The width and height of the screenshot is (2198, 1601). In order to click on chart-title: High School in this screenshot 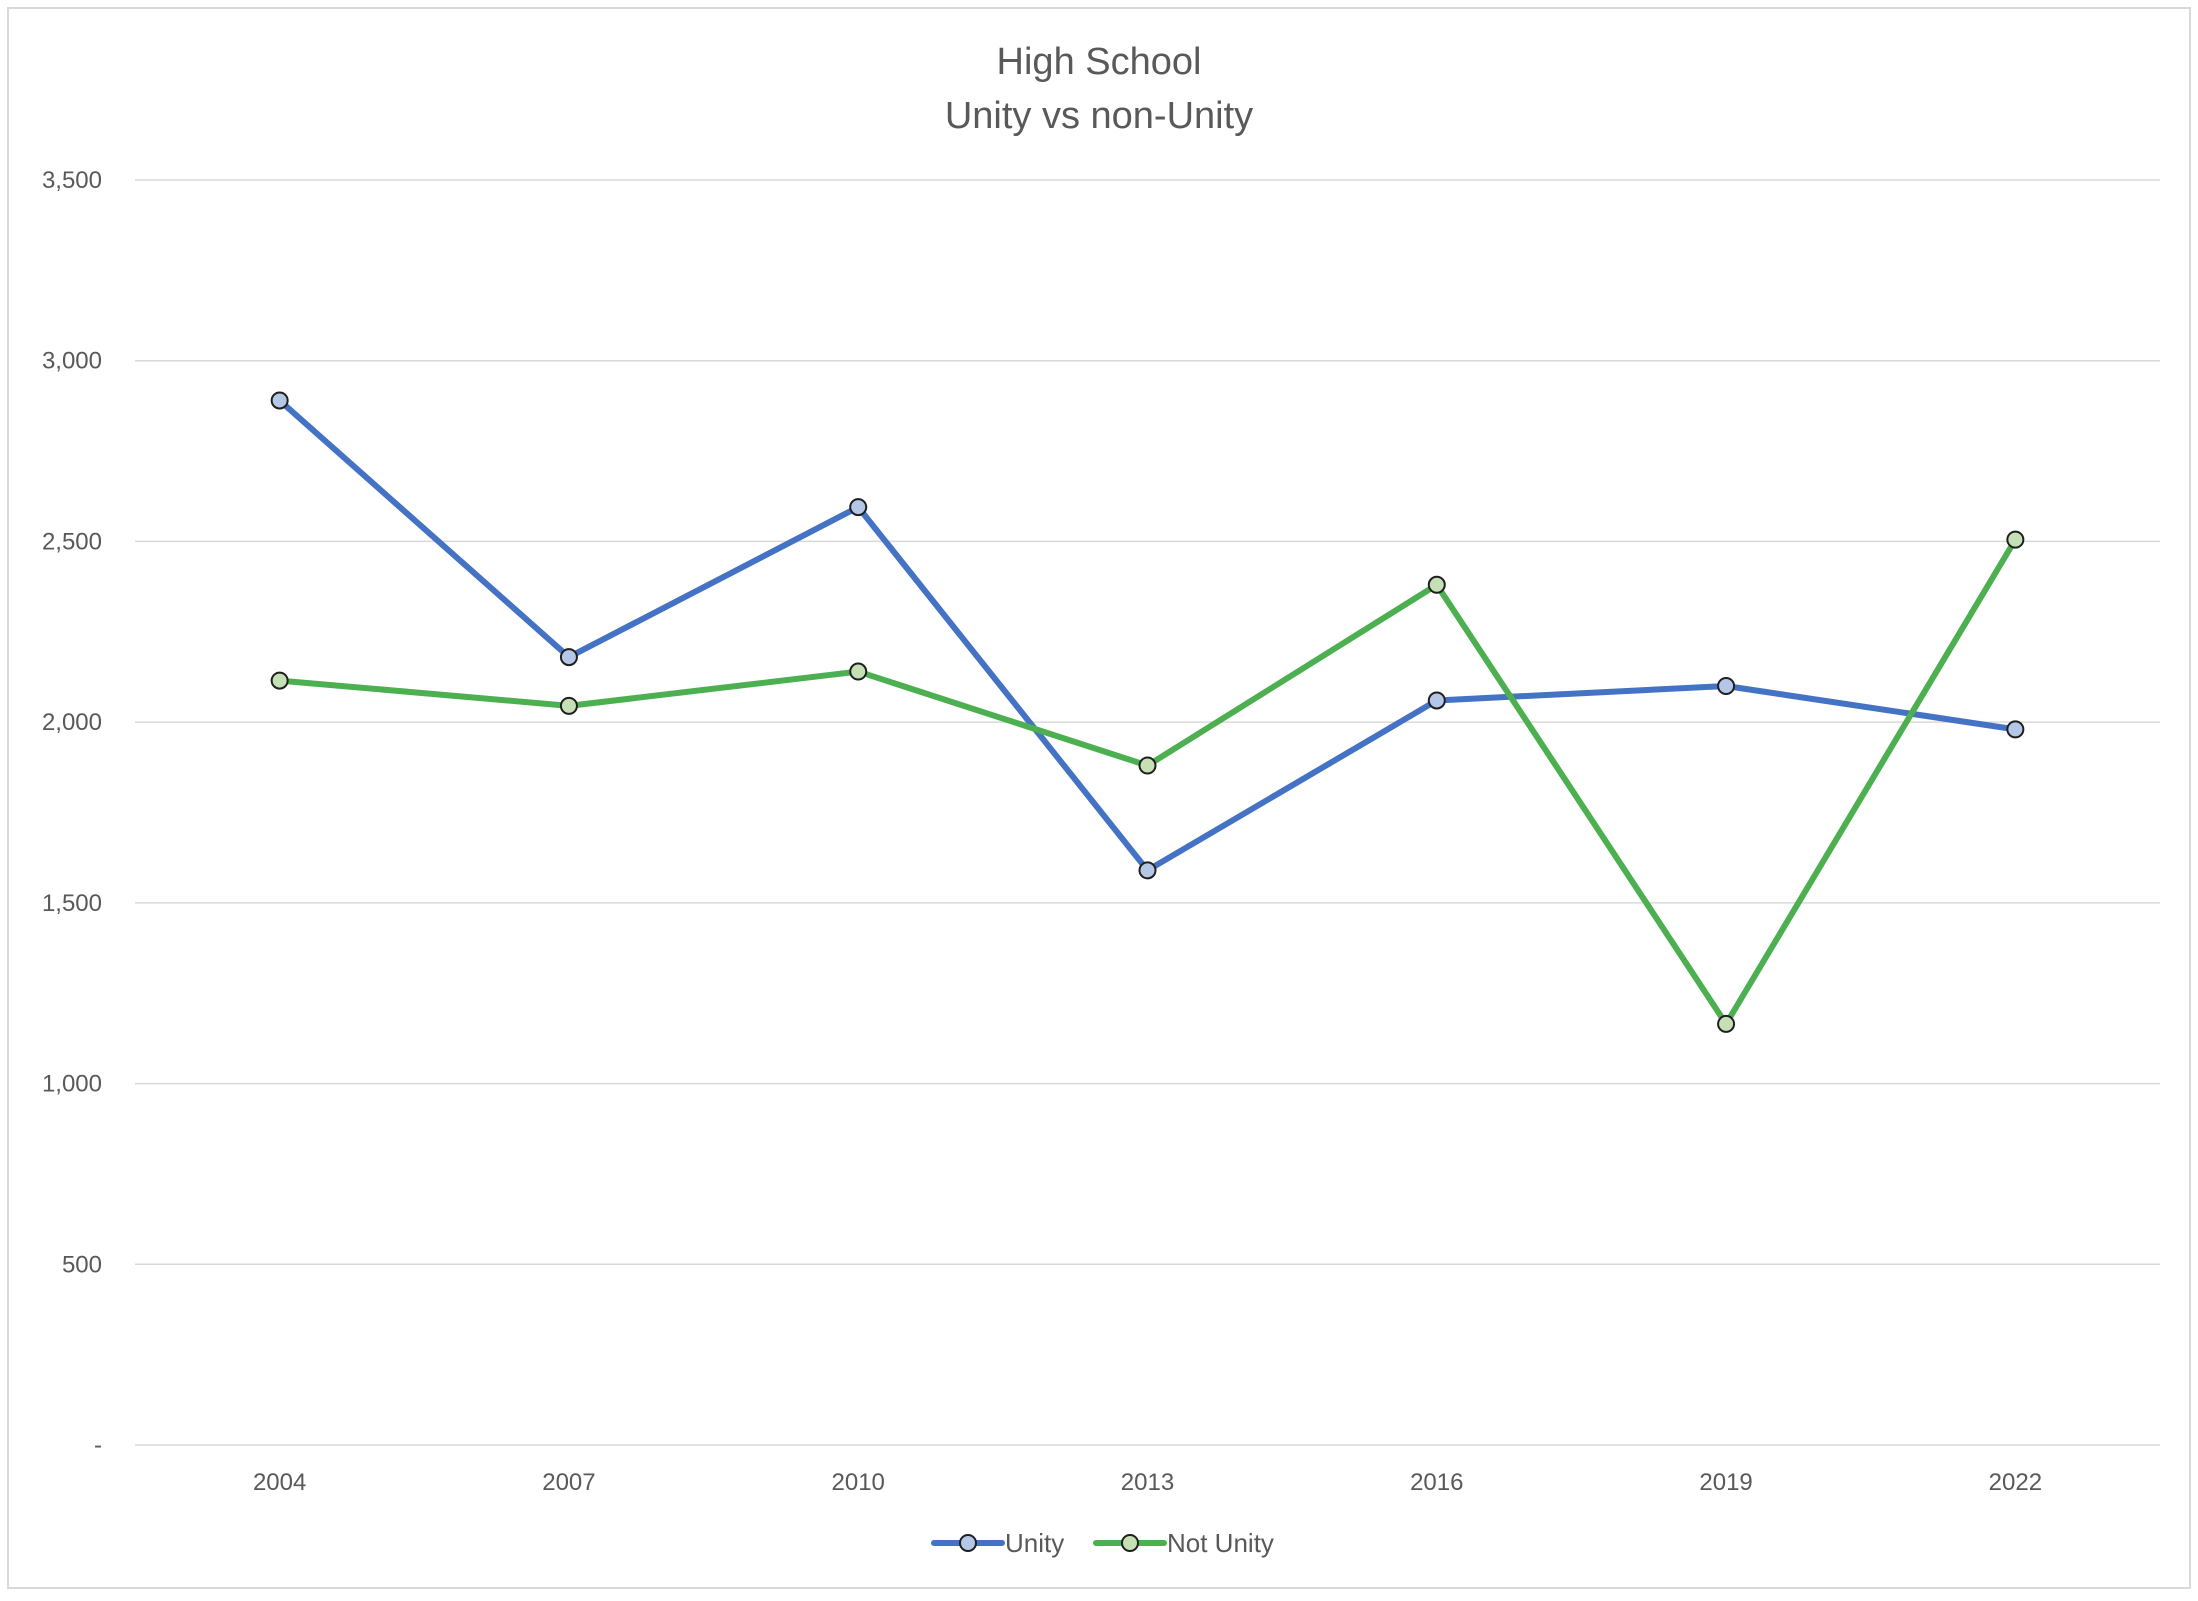, I will do `click(1099, 62)`.